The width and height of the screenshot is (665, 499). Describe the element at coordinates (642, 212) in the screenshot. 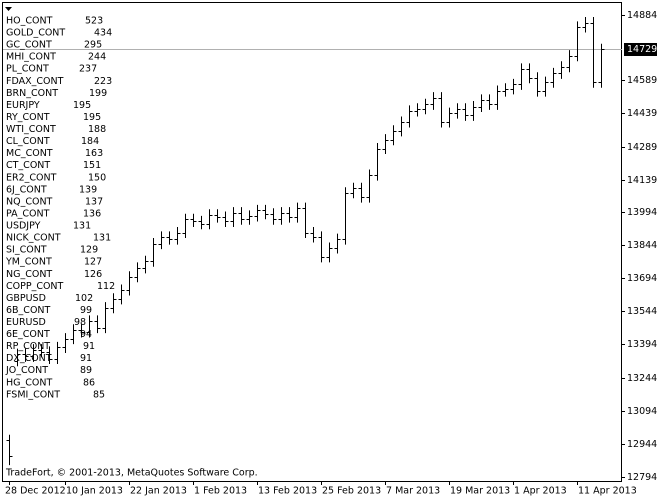

I see `y-tick-label: 13994` at that location.